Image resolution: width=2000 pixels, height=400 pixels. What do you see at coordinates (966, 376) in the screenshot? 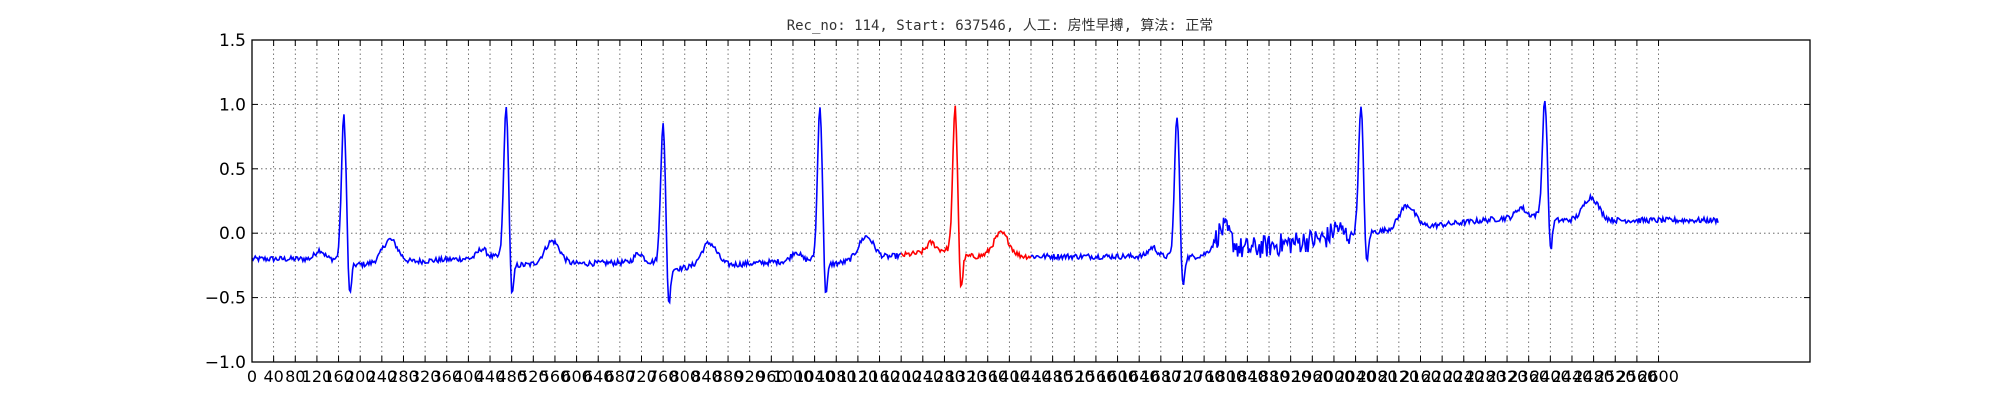
I see `x-tick-label: 1320` at bounding box center [966, 376].